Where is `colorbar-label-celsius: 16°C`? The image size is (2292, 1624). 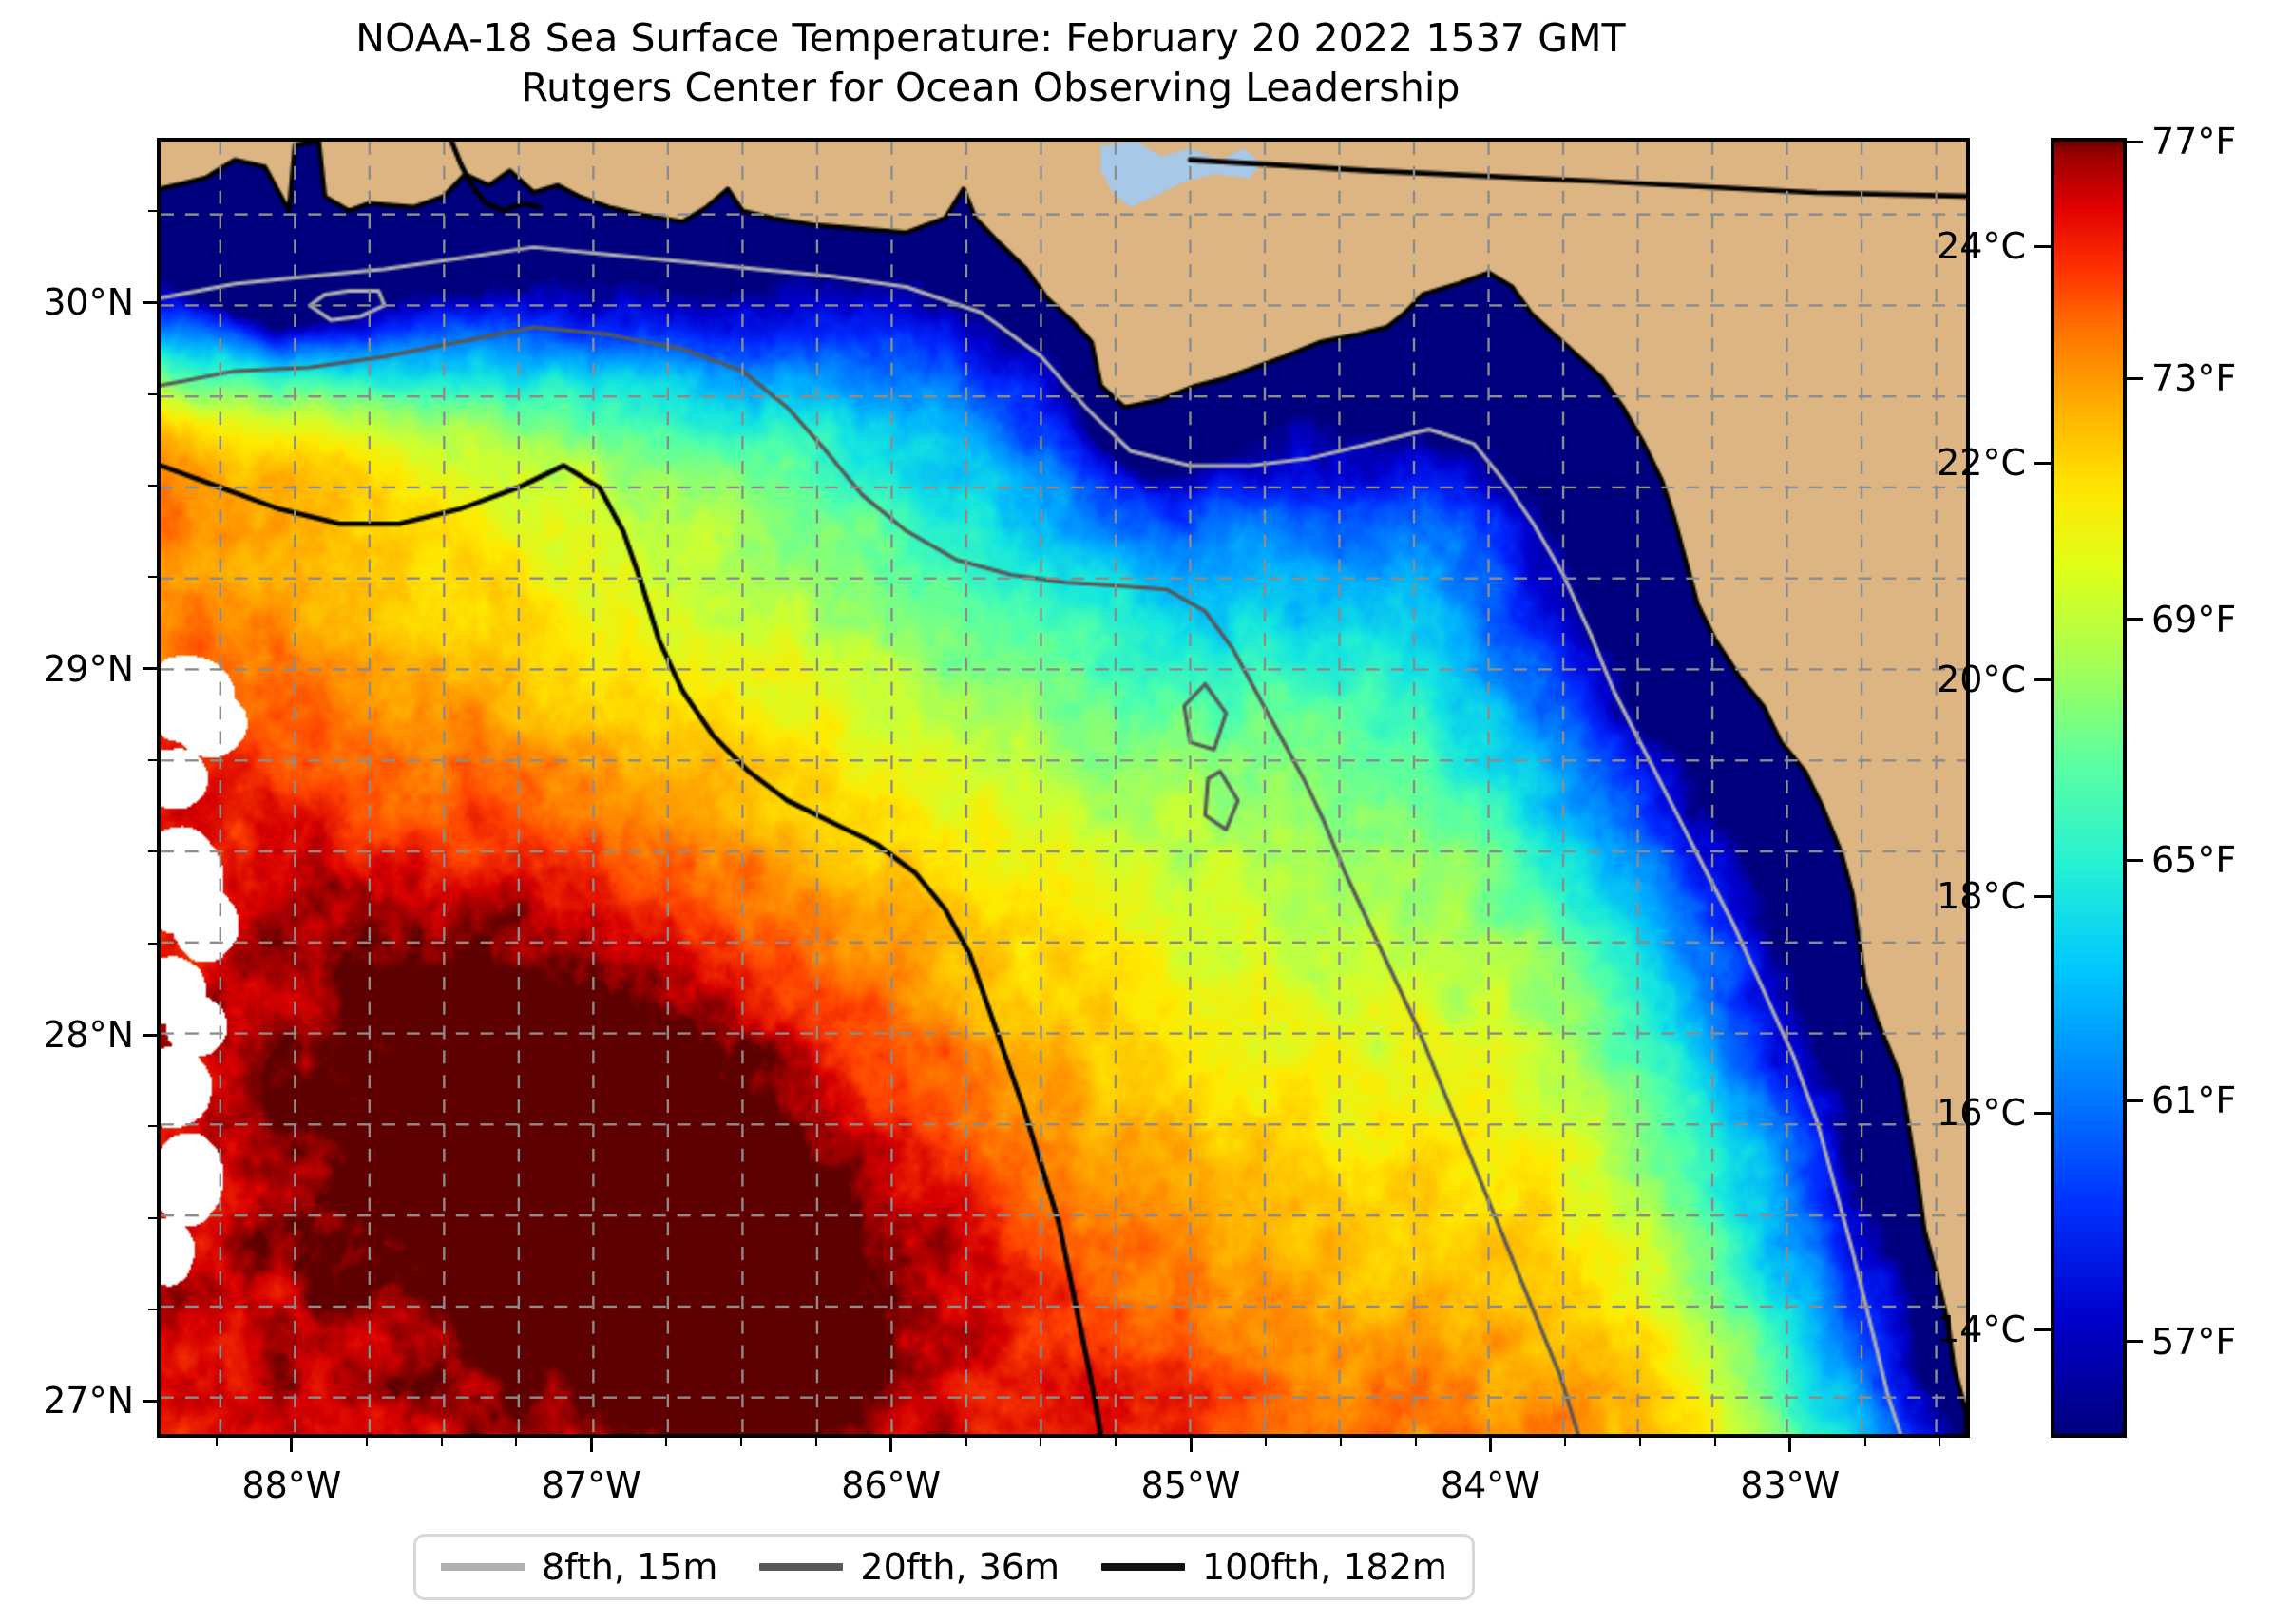 colorbar-label-celsius: 16°C is located at coordinates (1981, 1113).